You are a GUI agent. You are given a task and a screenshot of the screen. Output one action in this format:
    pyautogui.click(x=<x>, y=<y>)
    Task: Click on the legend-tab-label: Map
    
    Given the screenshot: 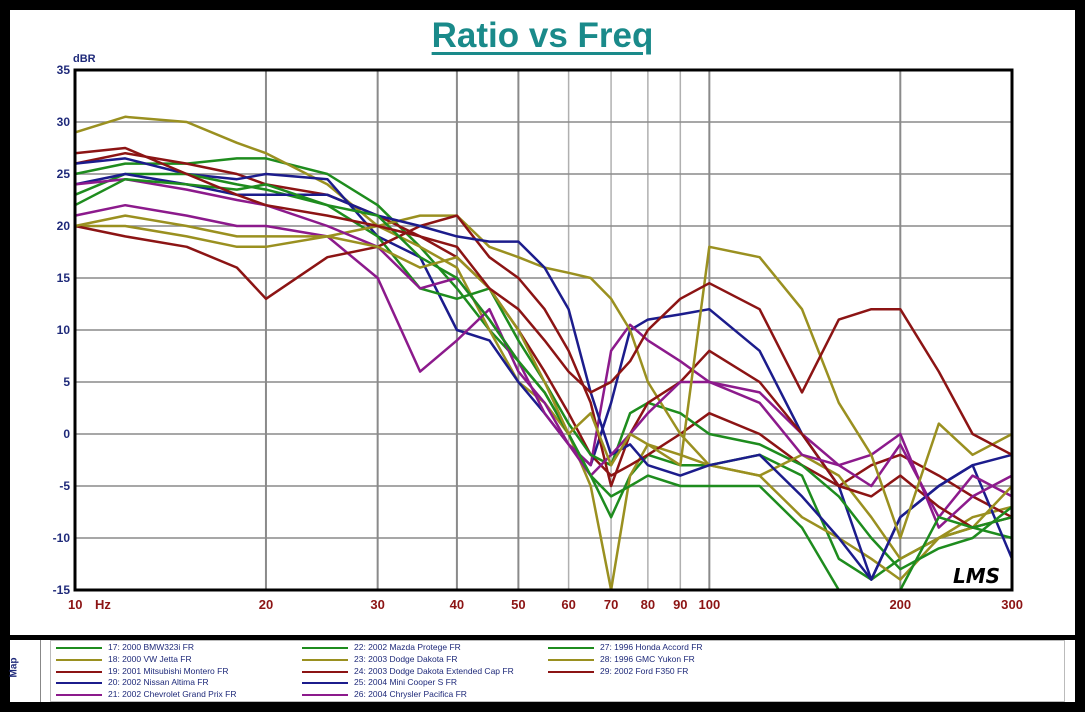 What is the action you would take?
    pyautogui.click(x=14, y=667)
    